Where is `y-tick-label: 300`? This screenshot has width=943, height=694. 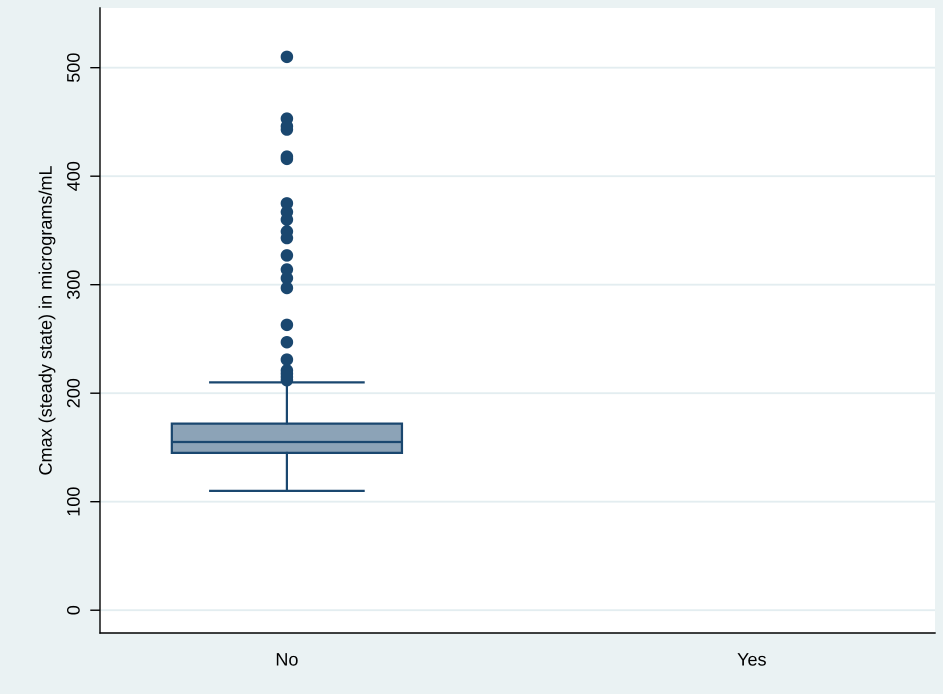
y-tick-label: 300 is located at coordinates (73, 285).